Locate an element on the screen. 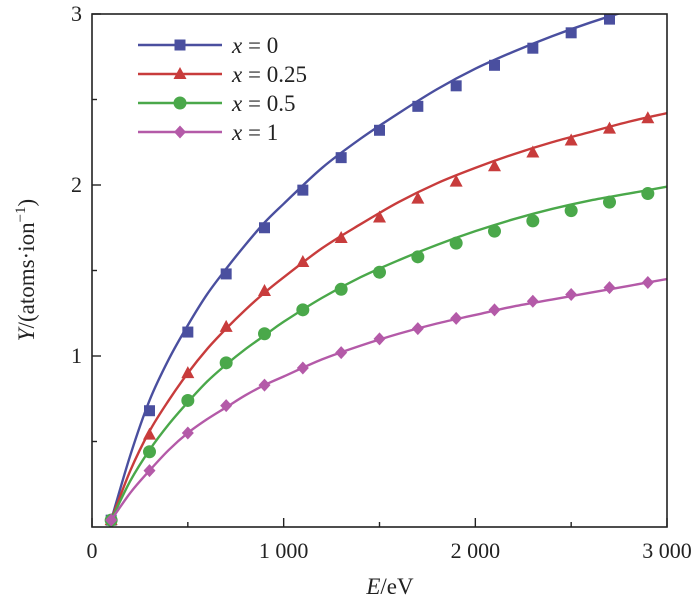  legend-item-1: x = 0.25 is located at coordinates (222, 74).